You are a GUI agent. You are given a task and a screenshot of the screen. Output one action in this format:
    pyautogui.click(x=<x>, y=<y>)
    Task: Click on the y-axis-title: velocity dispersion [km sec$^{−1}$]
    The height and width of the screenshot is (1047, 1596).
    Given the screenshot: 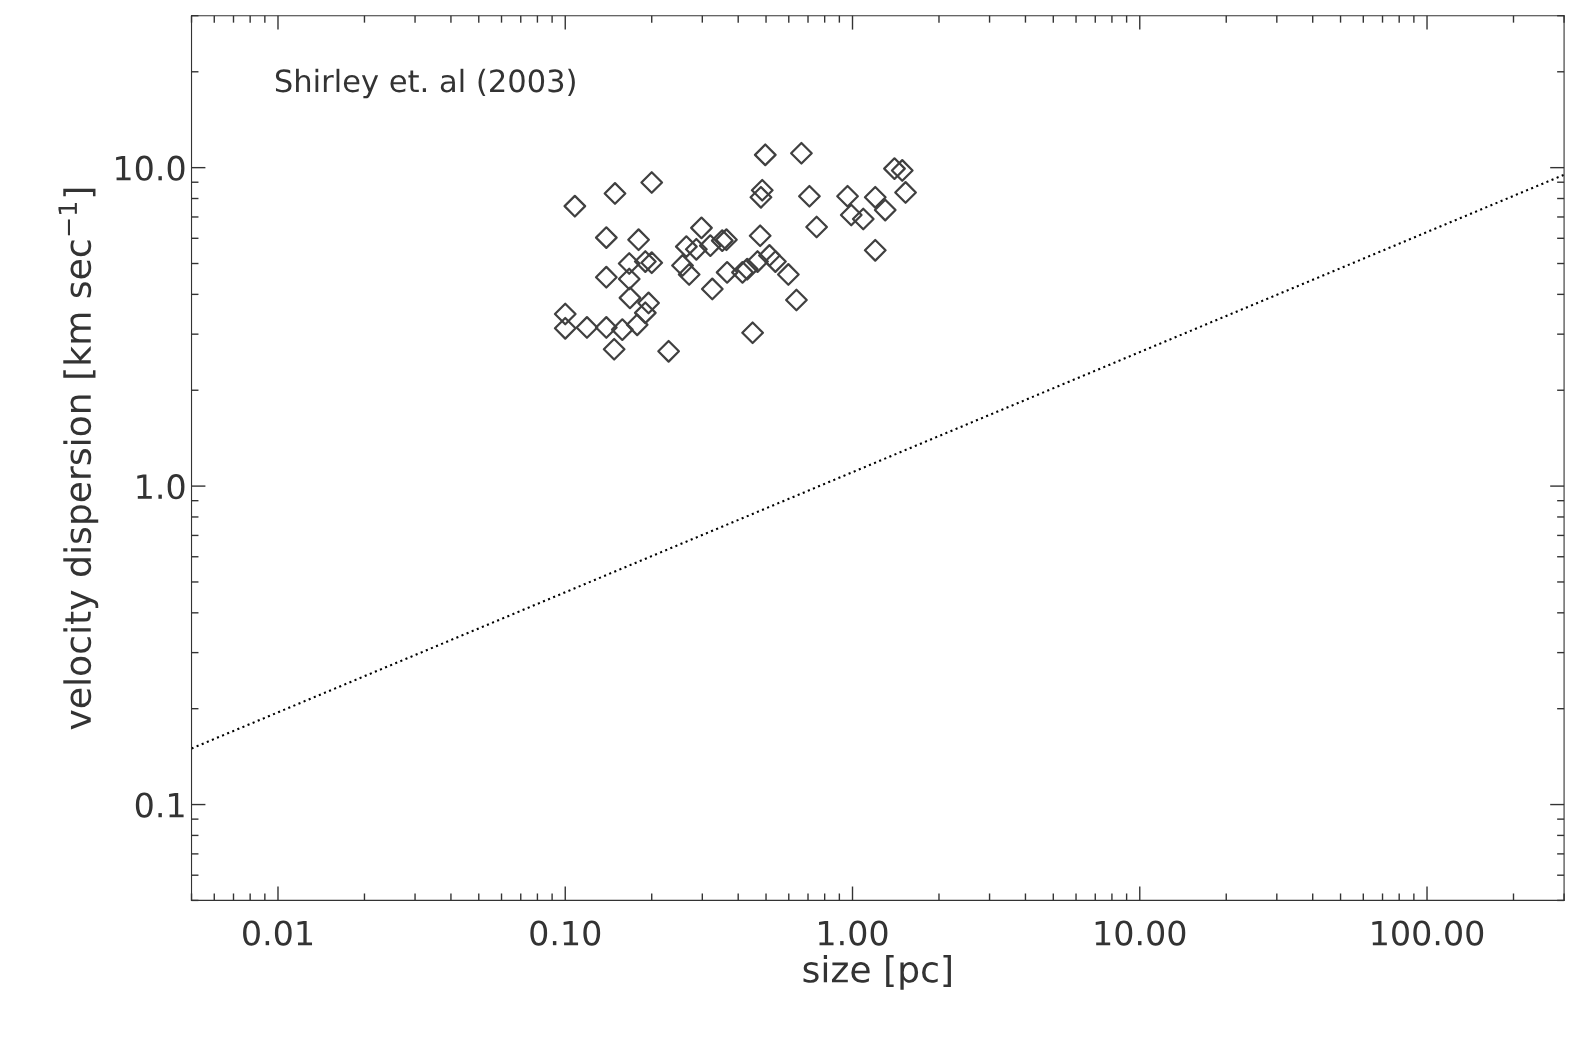 What is the action you would take?
    pyautogui.click(x=78, y=459)
    